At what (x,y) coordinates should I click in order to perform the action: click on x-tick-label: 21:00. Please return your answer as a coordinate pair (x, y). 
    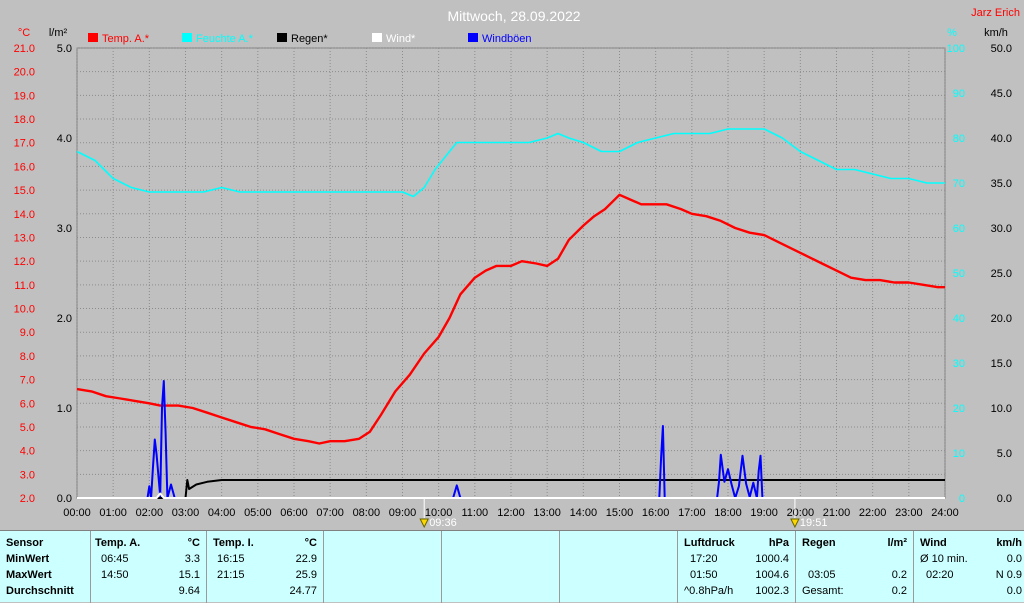
    Looking at the image, I should click on (837, 513).